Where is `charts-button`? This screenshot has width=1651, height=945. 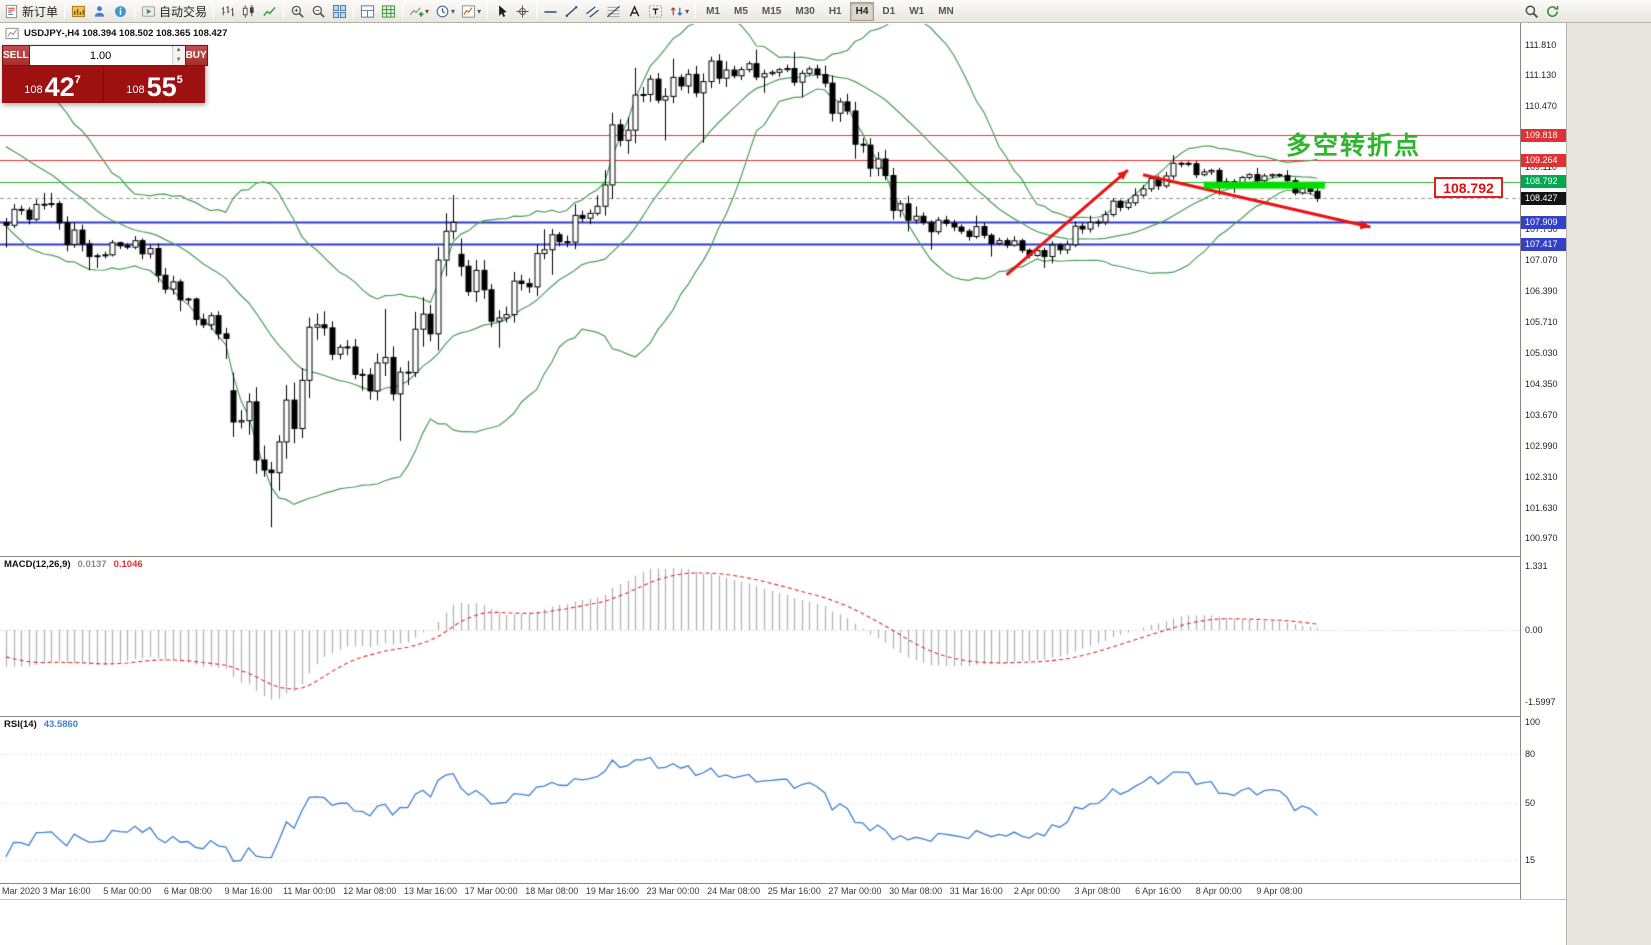
charts-button is located at coordinates (78, 11).